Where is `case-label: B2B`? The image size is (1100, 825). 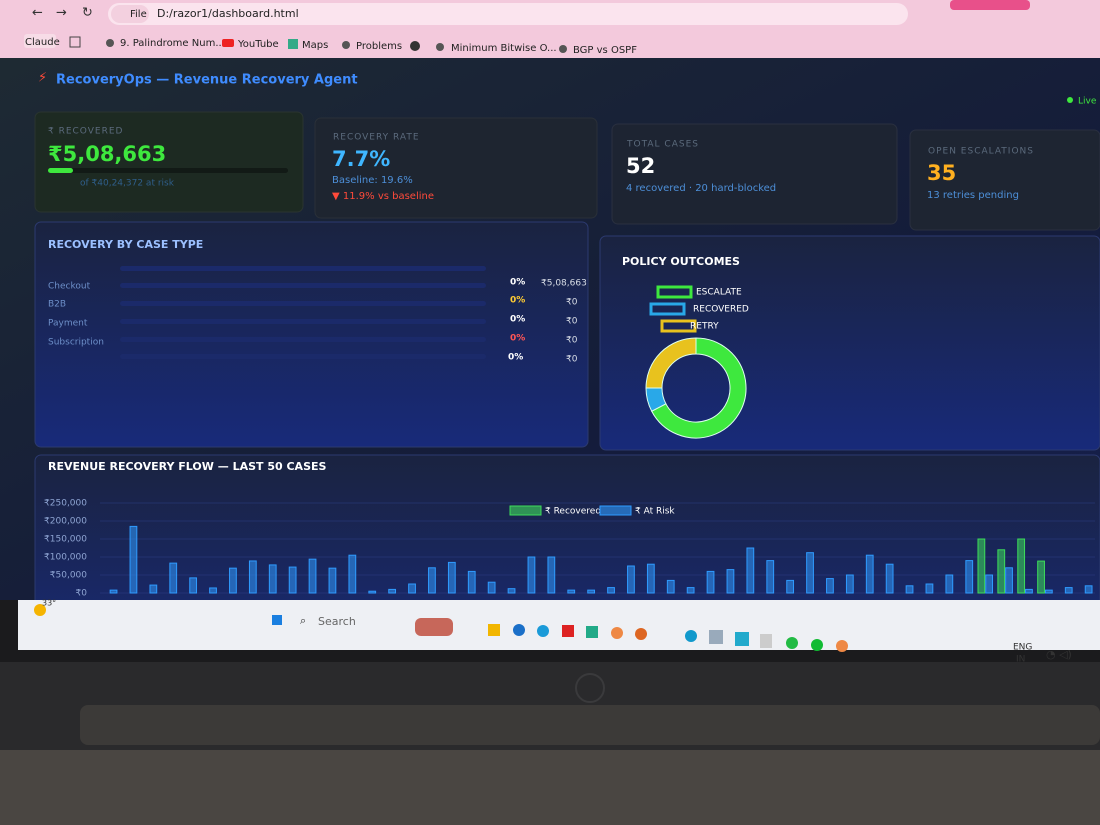 case-label: B2B is located at coordinates (57, 305).